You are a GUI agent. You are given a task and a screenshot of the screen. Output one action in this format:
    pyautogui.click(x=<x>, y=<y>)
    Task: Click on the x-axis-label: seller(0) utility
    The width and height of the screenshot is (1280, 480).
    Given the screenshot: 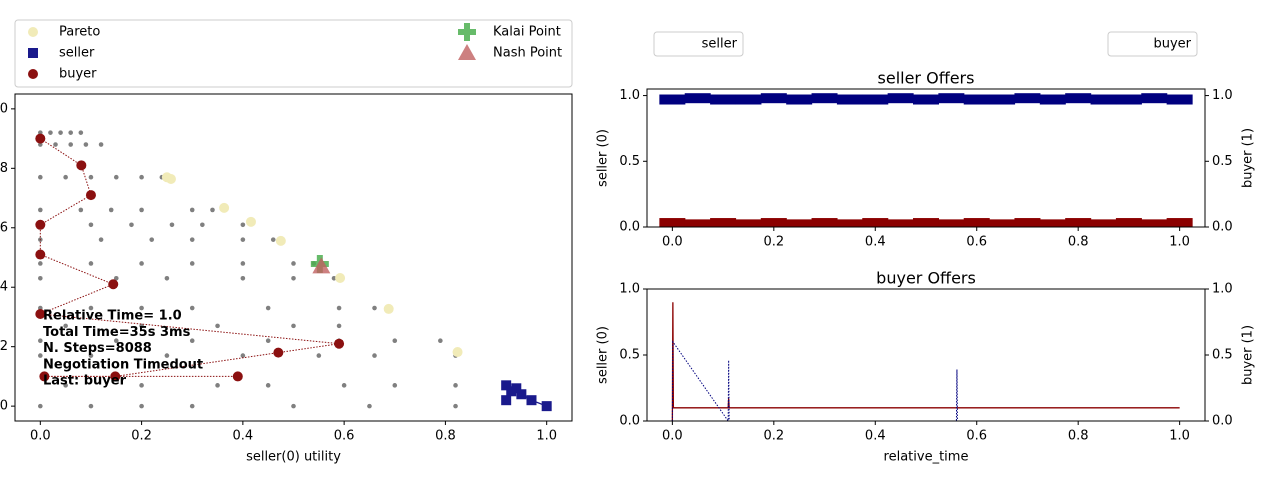 What is the action you would take?
    pyautogui.click(x=293, y=457)
    